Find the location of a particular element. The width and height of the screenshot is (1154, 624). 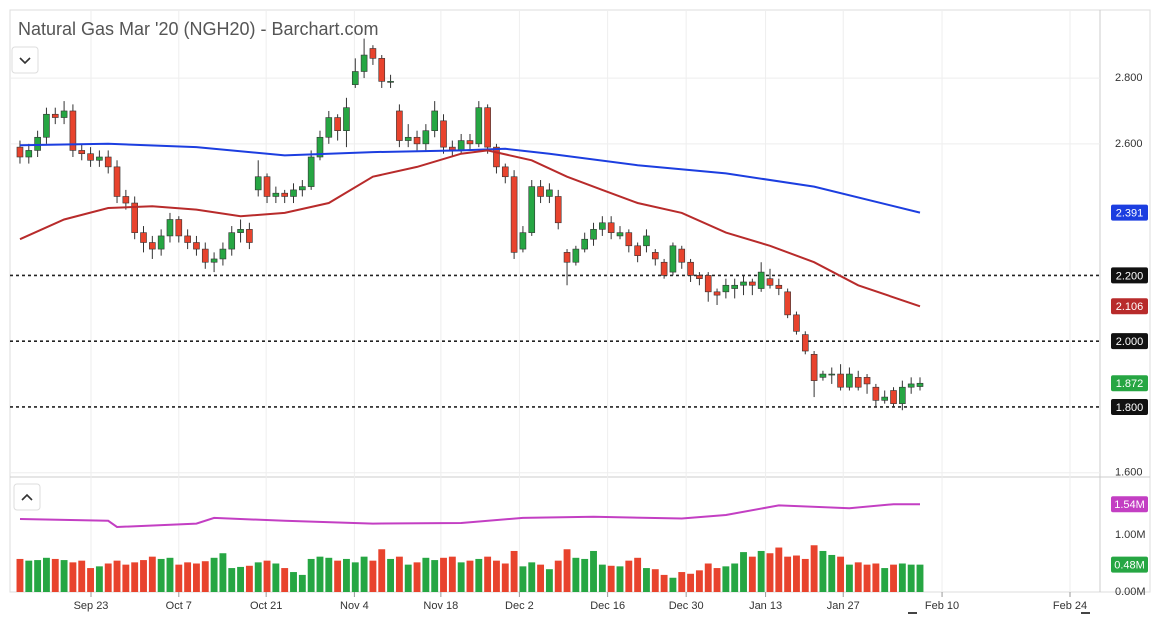

last-price-label: 1.872 is located at coordinates (1130, 384).